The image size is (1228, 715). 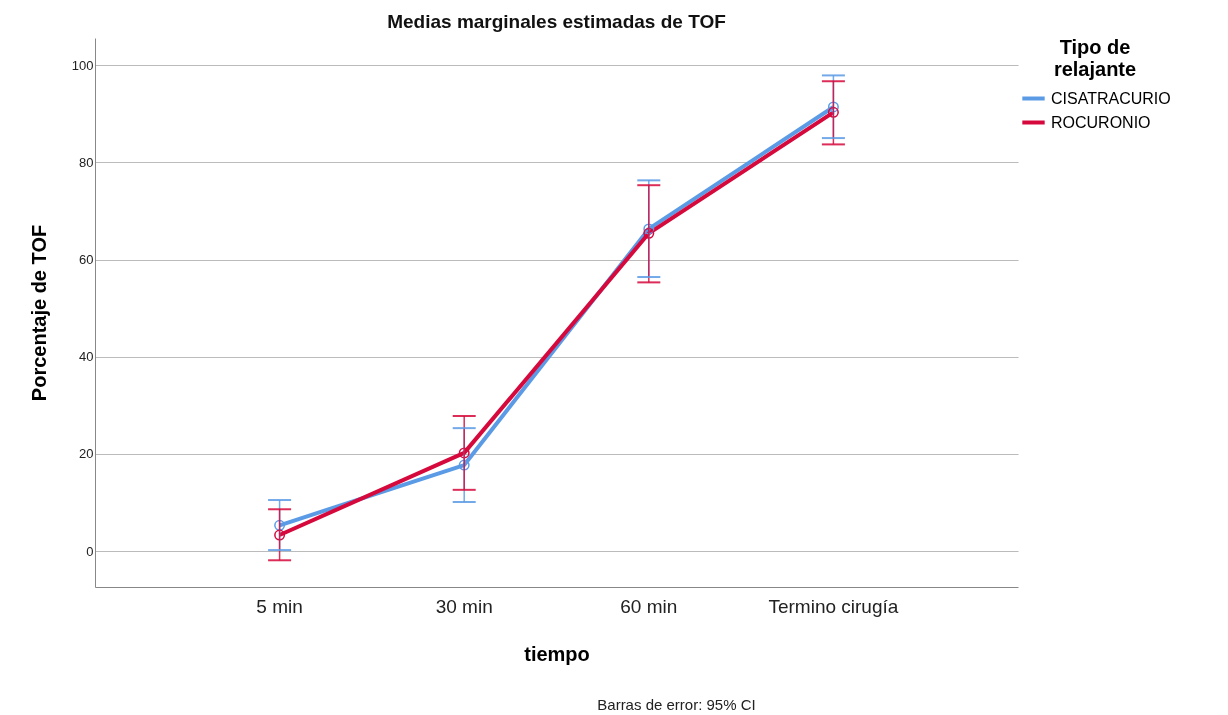 What do you see at coordinates (676, 704) in the screenshot?
I see `text: Barras de error: 95% CI` at bounding box center [676, 704].